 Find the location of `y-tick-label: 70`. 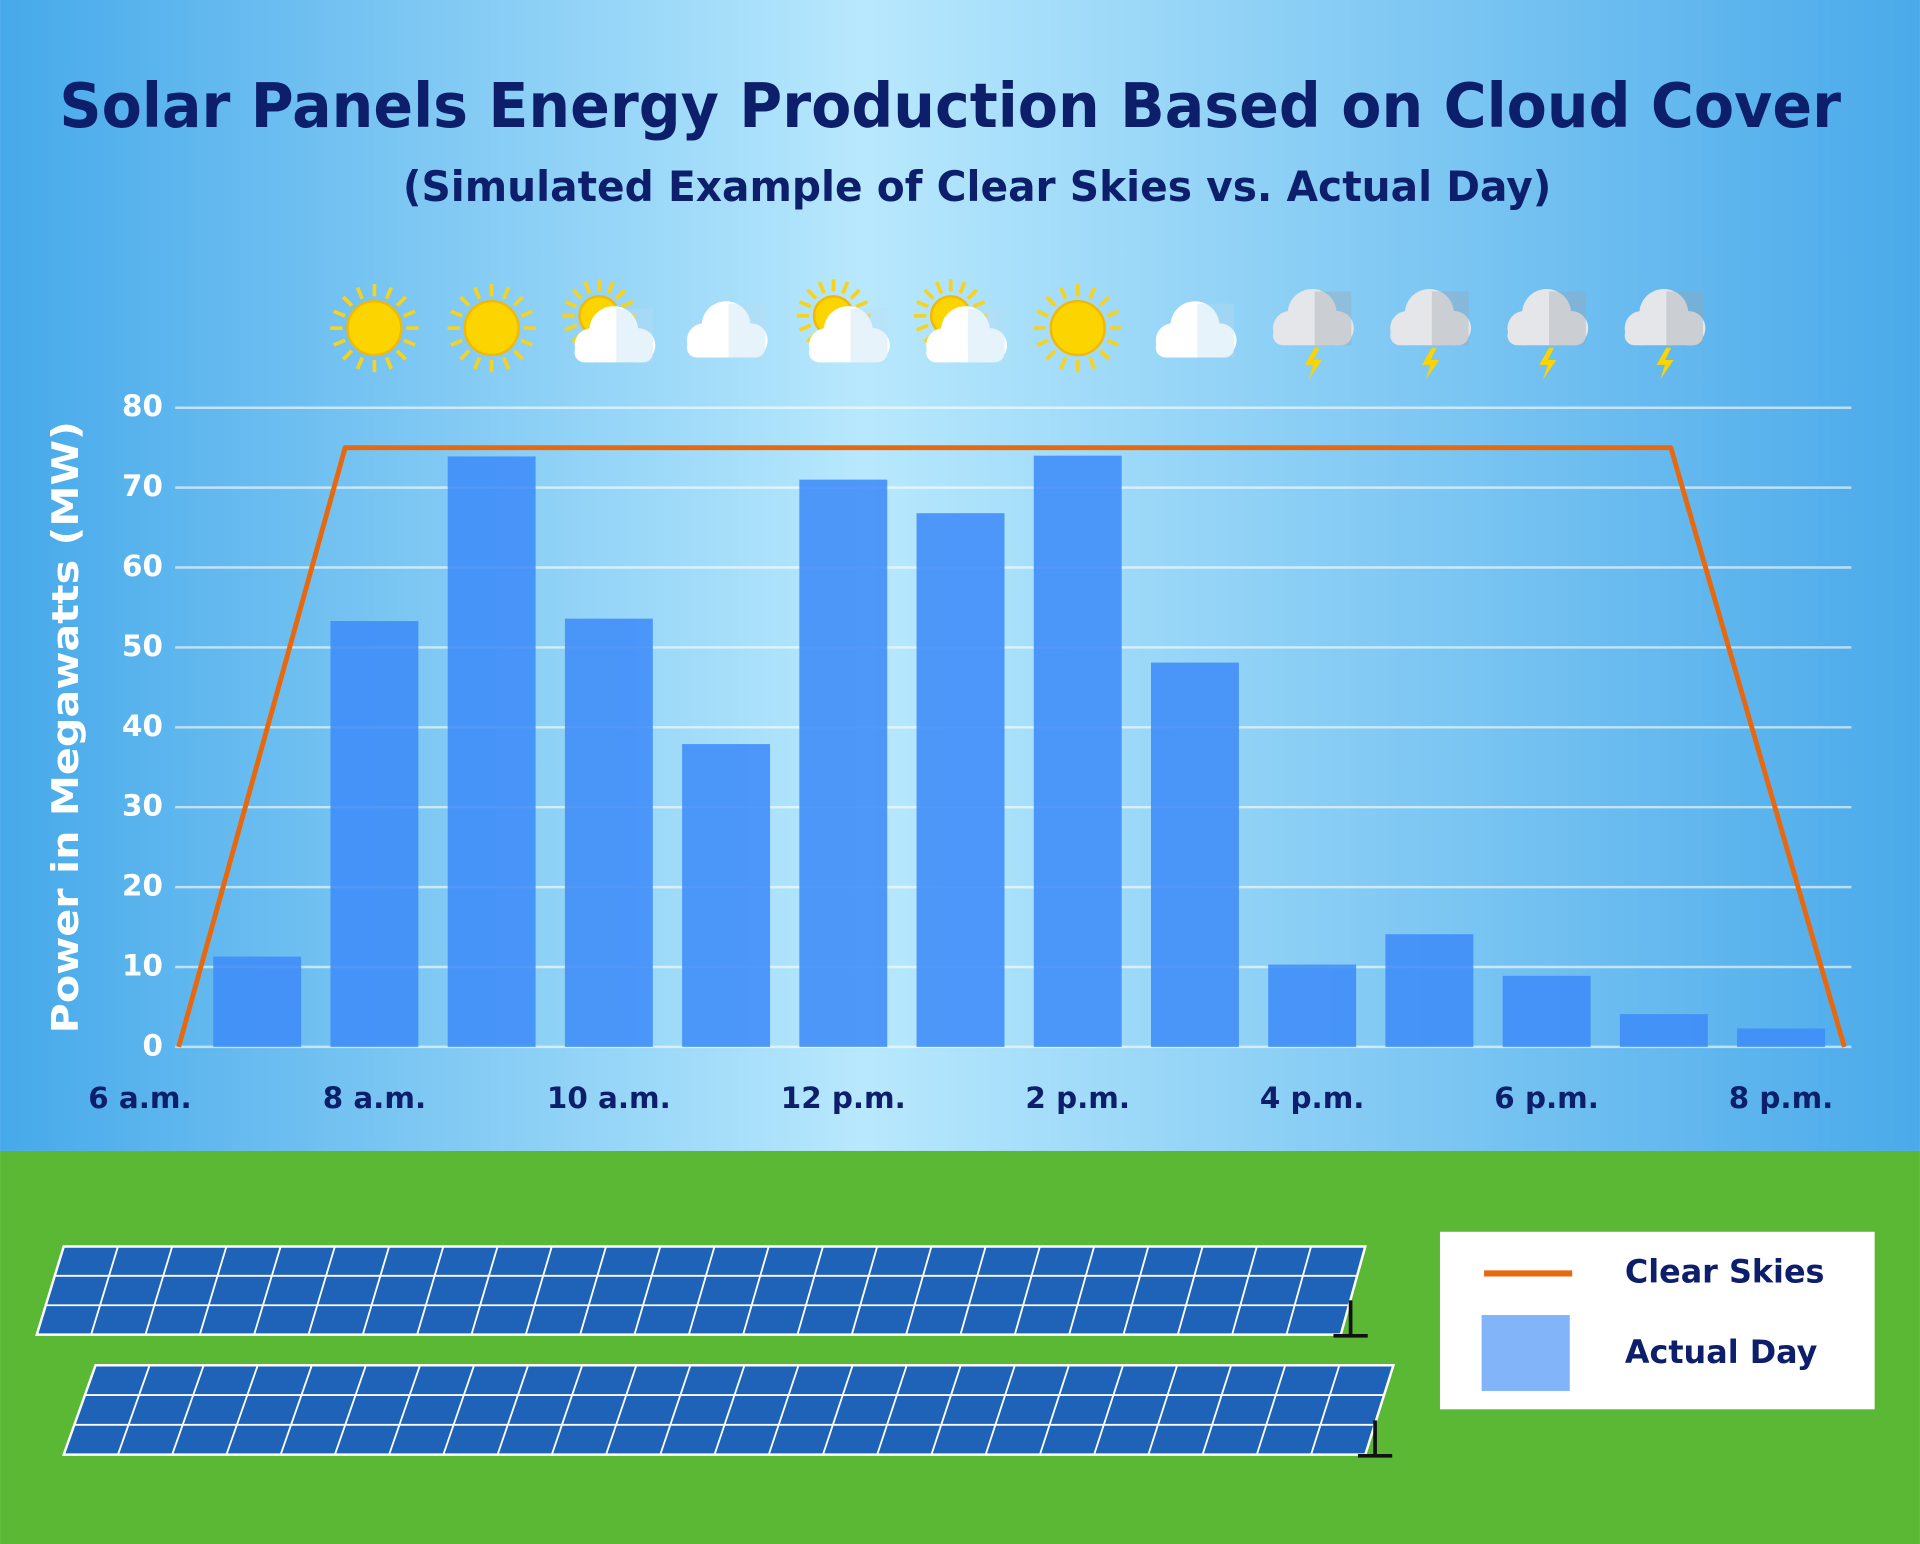

y-tick-label: 70 is located at coordinates (142, 486).